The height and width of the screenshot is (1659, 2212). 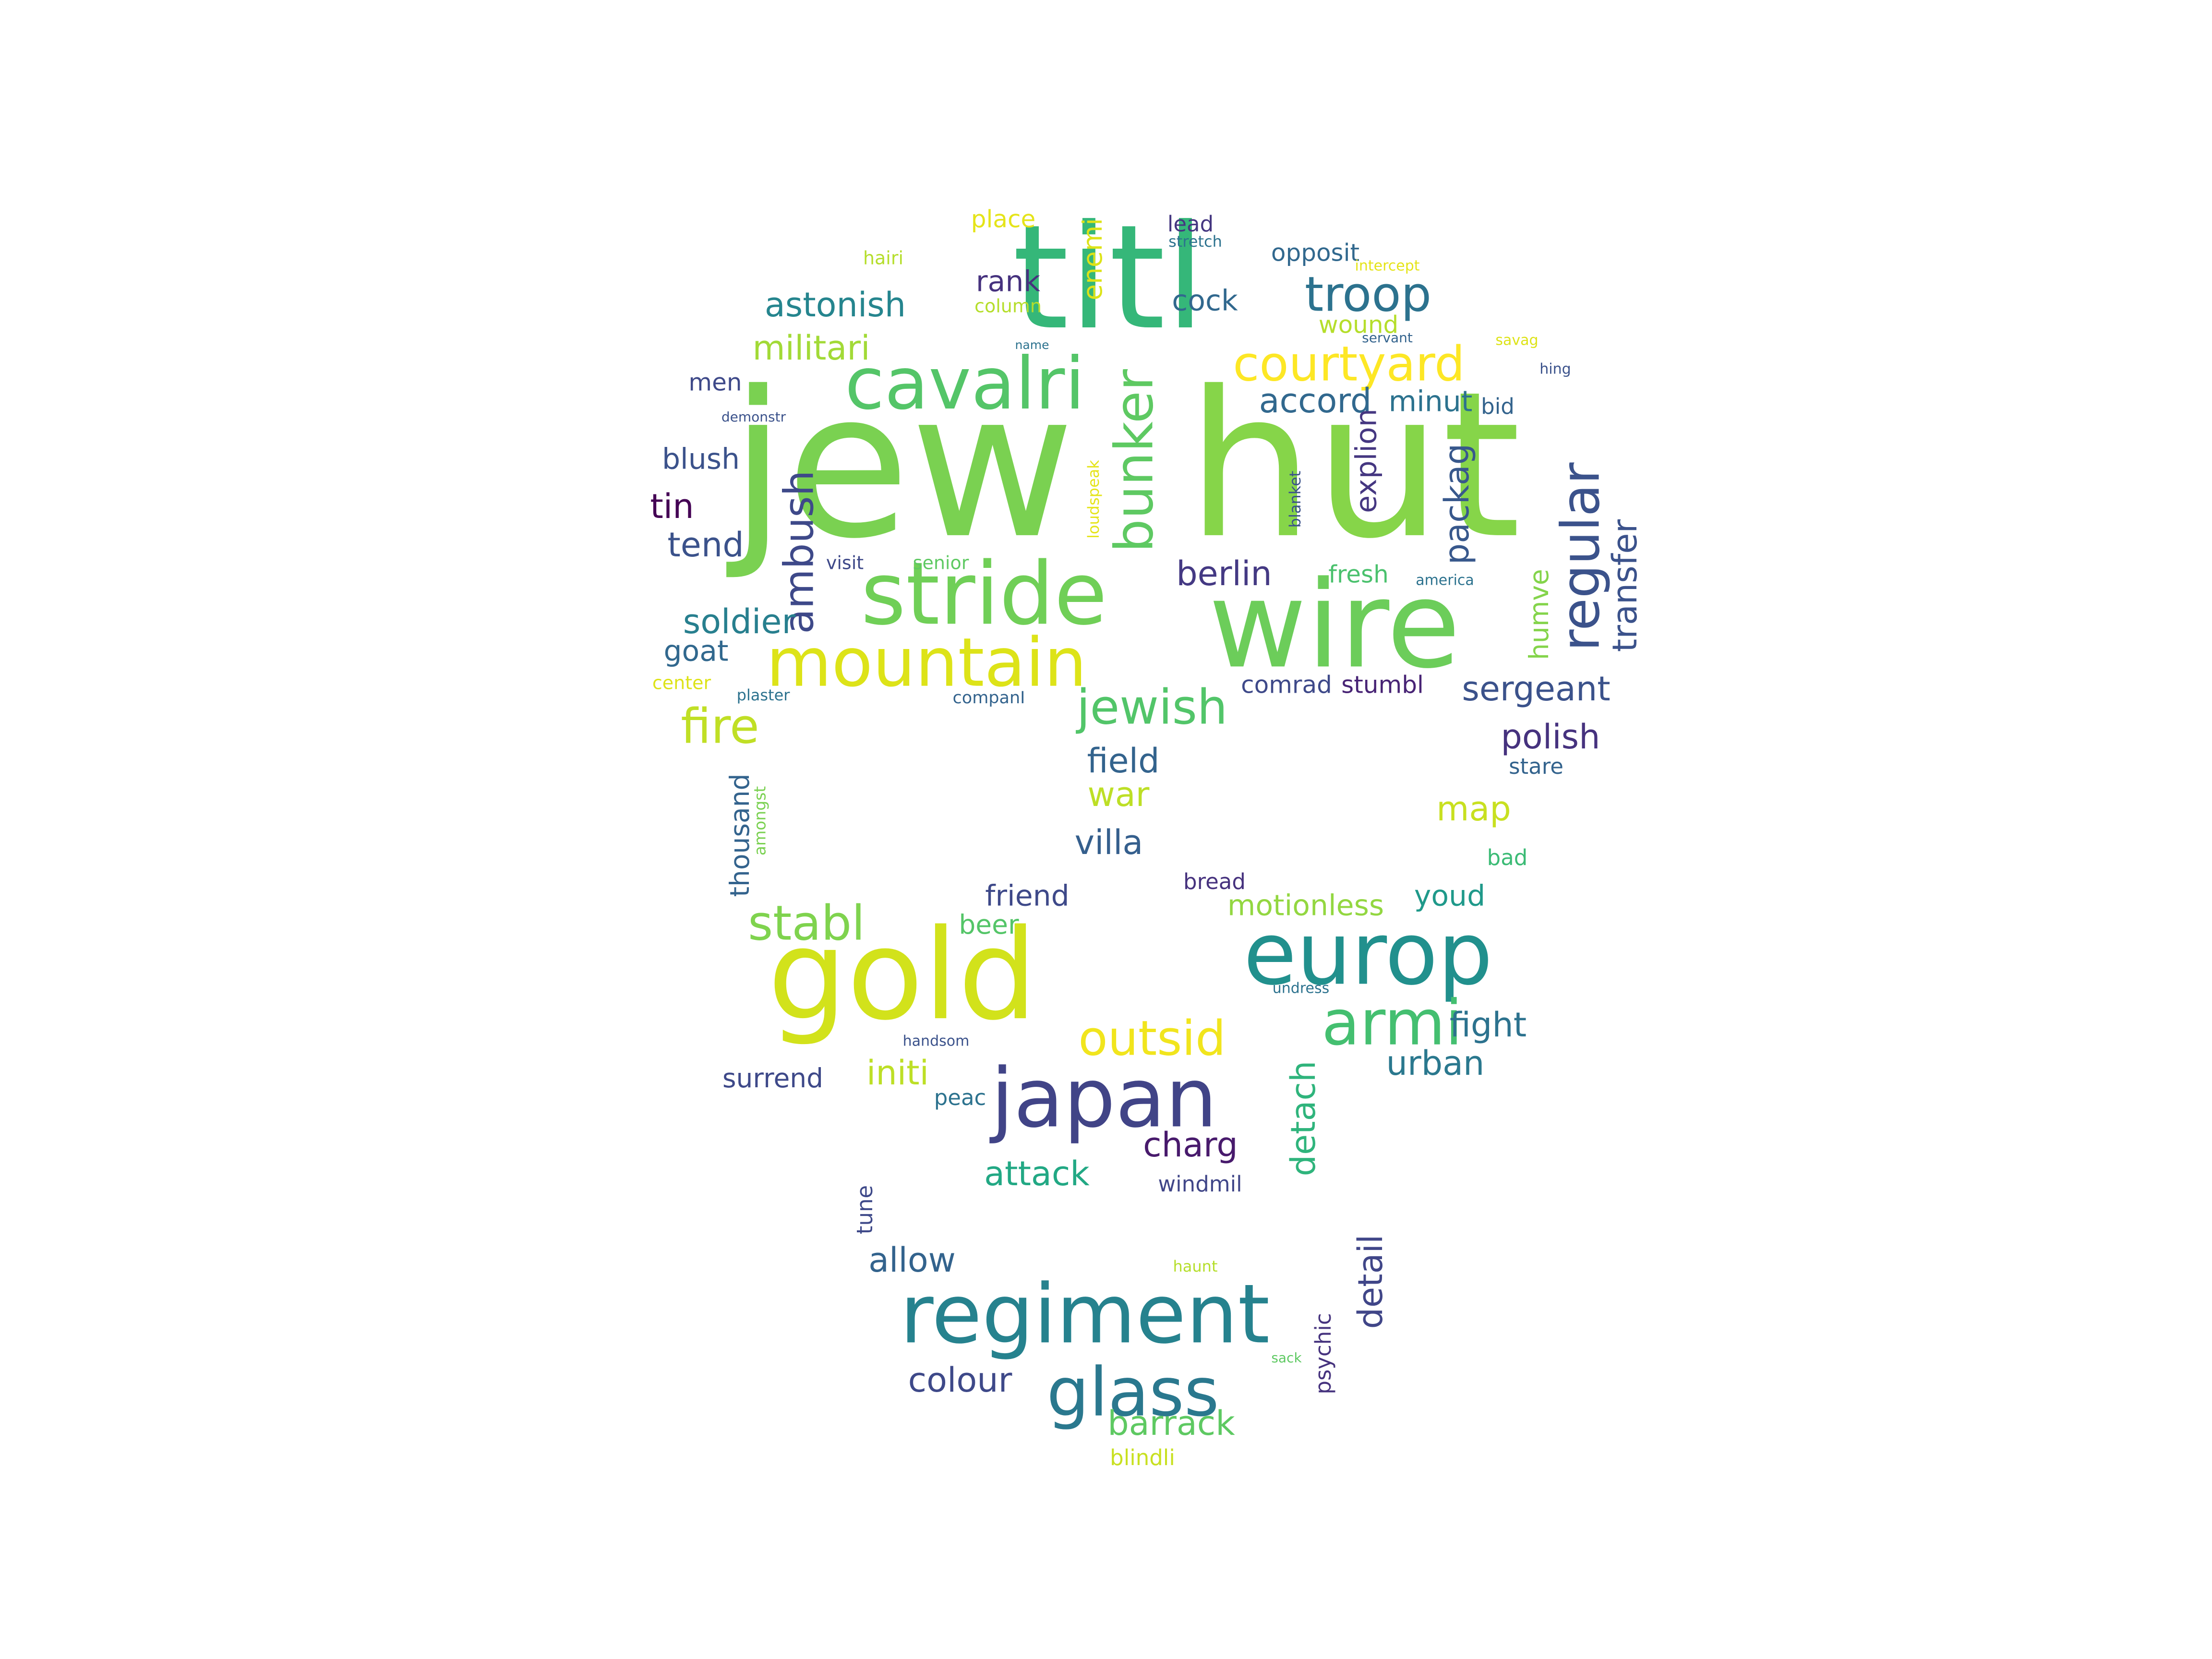 What do you see at coordinates (1498, 406) in the screenshot?
I see `cloud-word: bid` at bounding box center [1498, 406].